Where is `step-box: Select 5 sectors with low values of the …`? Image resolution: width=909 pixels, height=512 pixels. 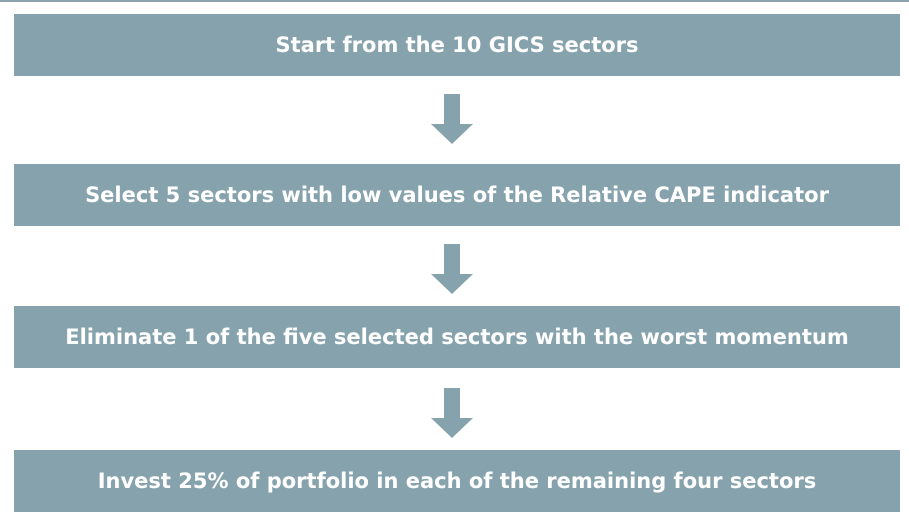
step-box: Select 5 sectors with low values of the … is located at coordinates (457, 195).